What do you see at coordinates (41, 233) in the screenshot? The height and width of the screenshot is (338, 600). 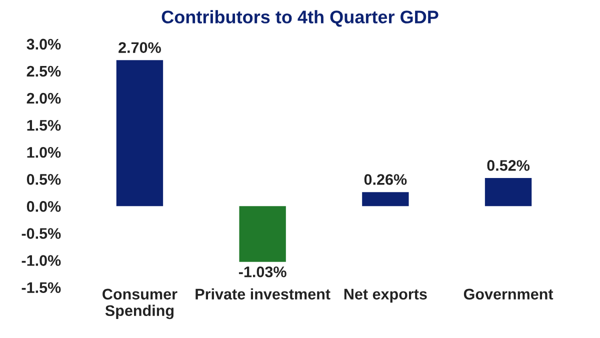 I see `y-tick-label: -0.5%` at bounding box center [41, 233].